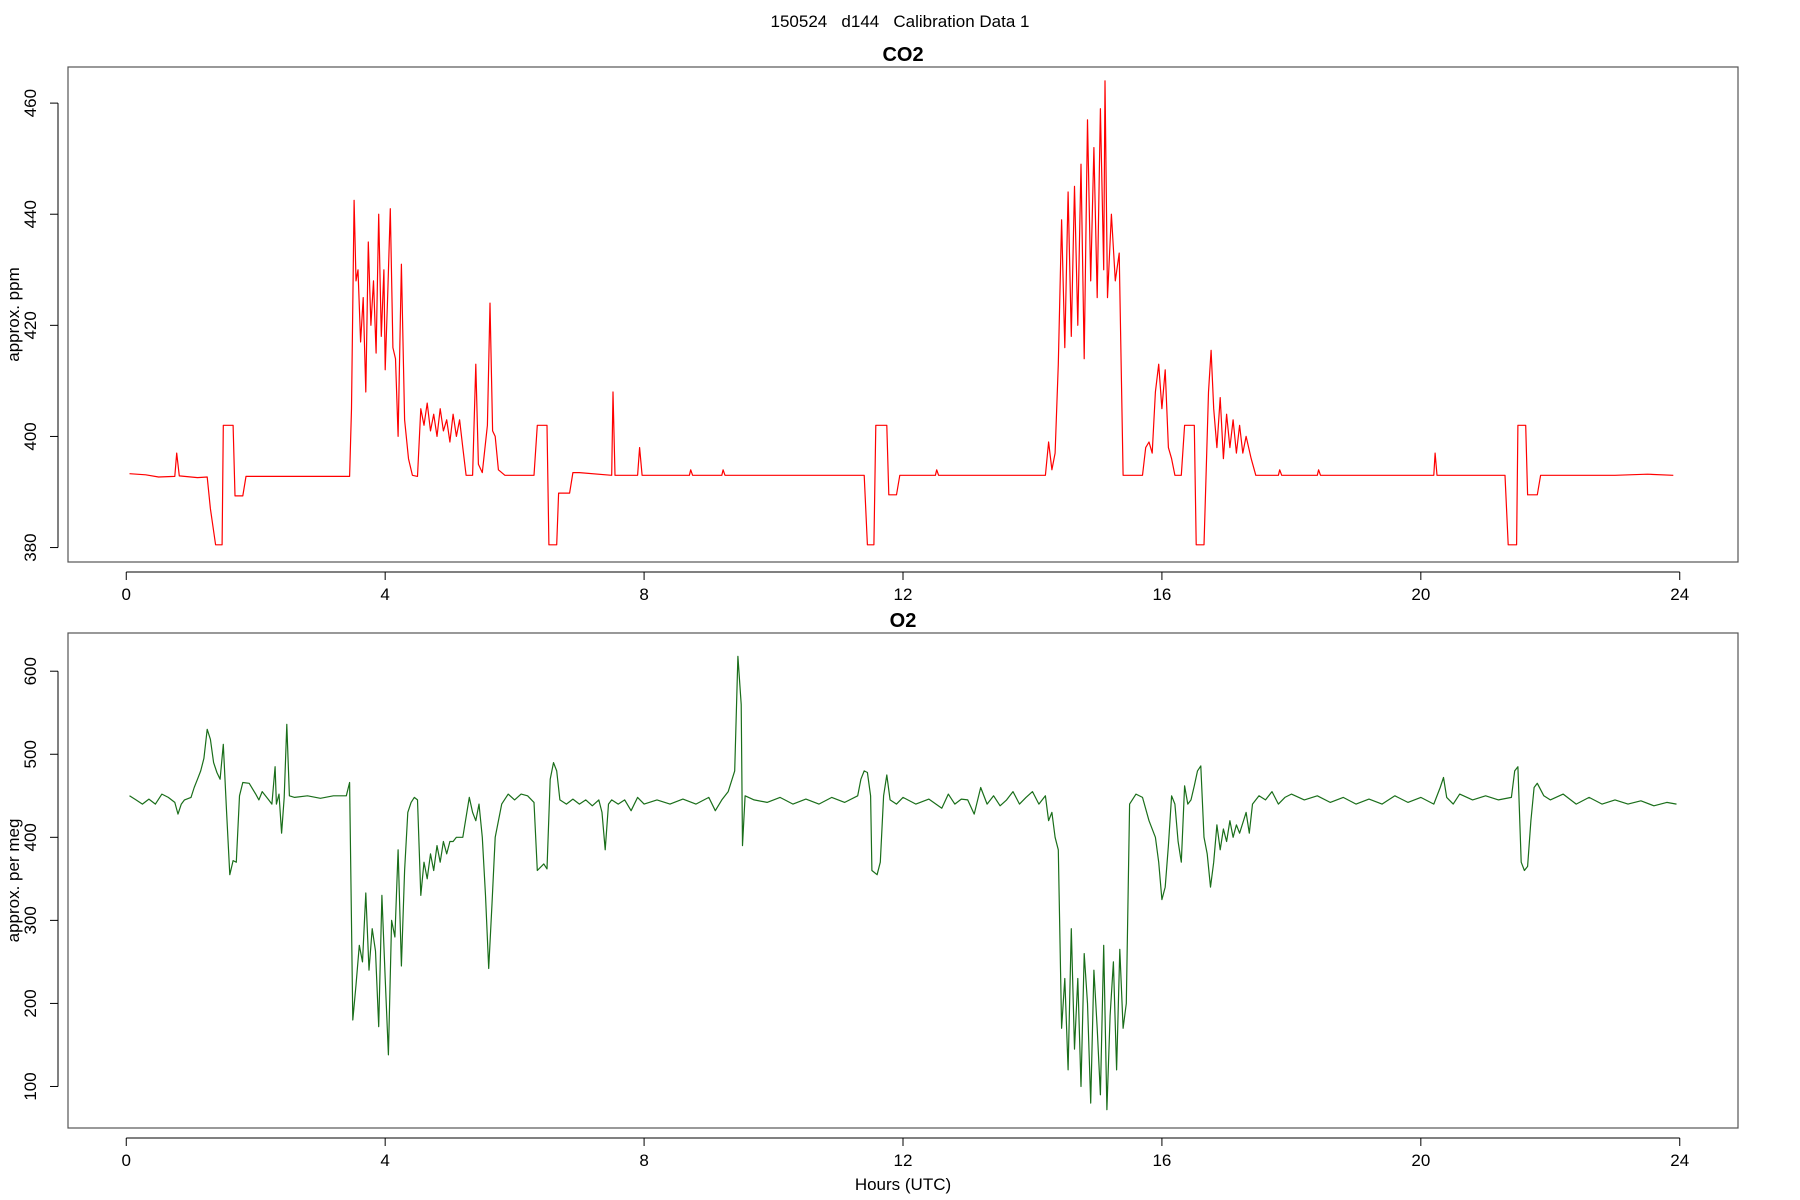  I want to click on o2-x-tick-label: 16, so click(1161, 1160).